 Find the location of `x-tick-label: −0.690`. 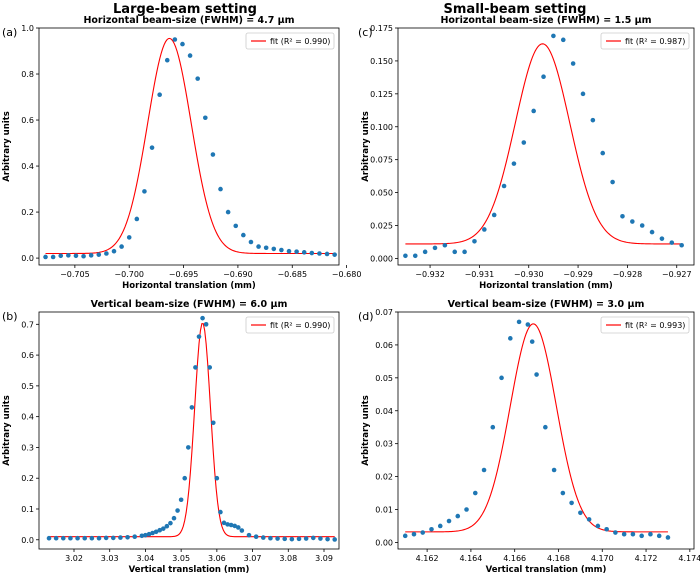

x-tick-label: −0.690 is located at coordinates (238, 274).